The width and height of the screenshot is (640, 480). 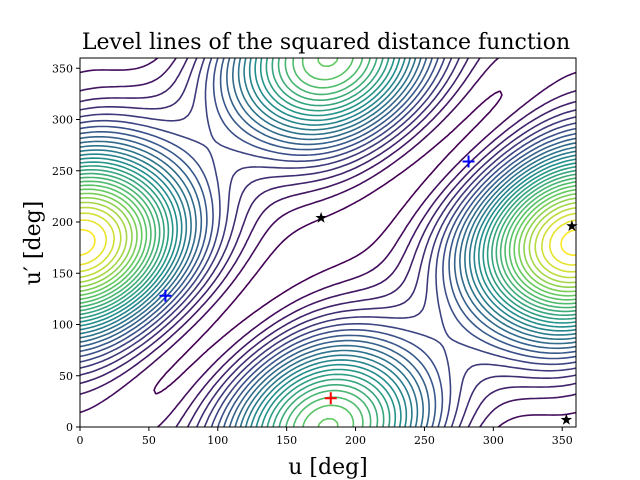 I want to click on maximum-marker, so click(x=330, y=398).